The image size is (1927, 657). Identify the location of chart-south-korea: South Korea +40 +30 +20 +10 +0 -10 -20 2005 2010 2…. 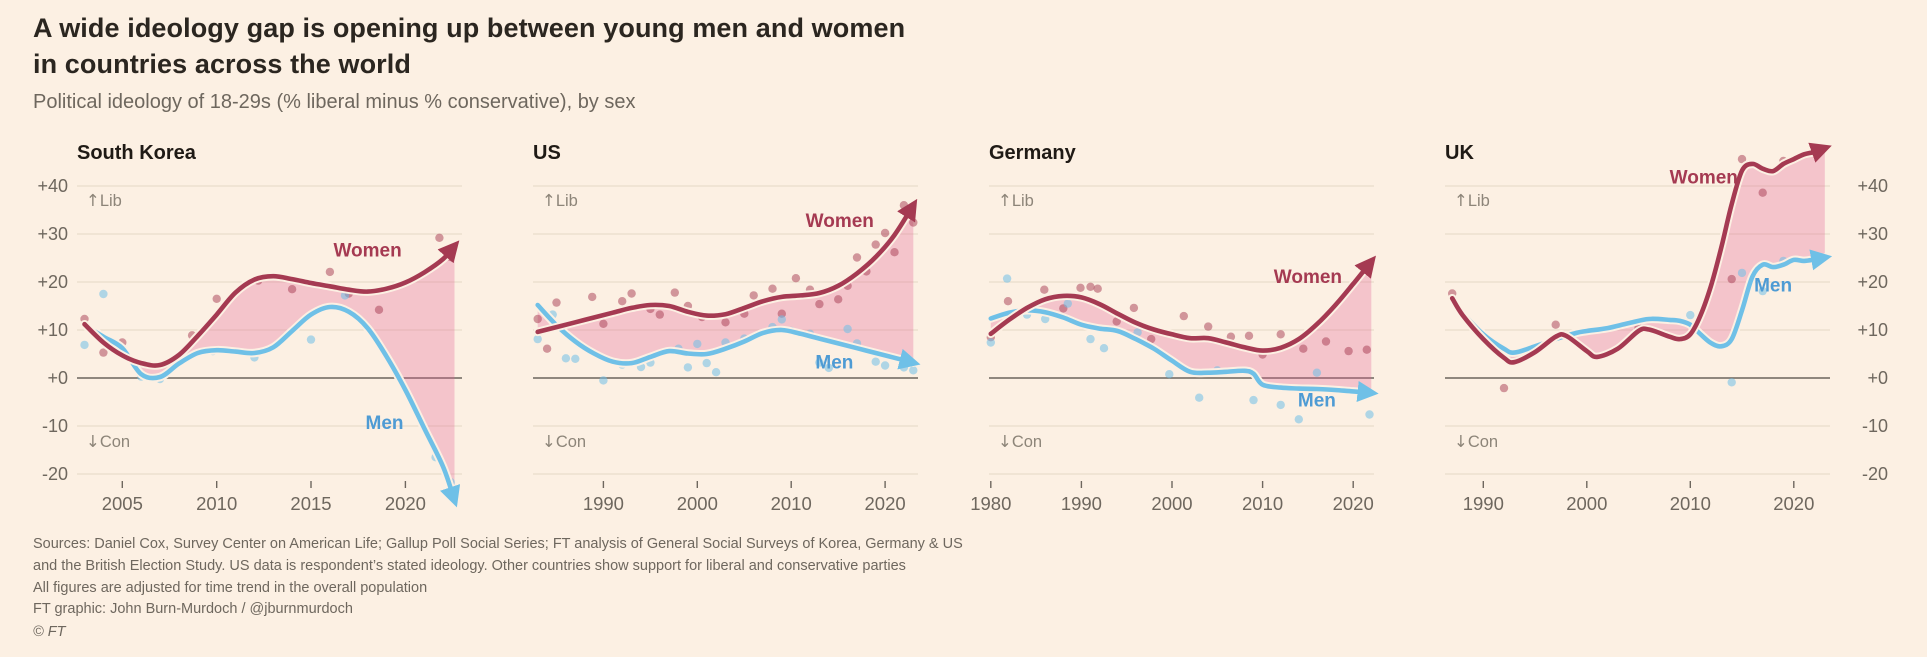
(256, 331).